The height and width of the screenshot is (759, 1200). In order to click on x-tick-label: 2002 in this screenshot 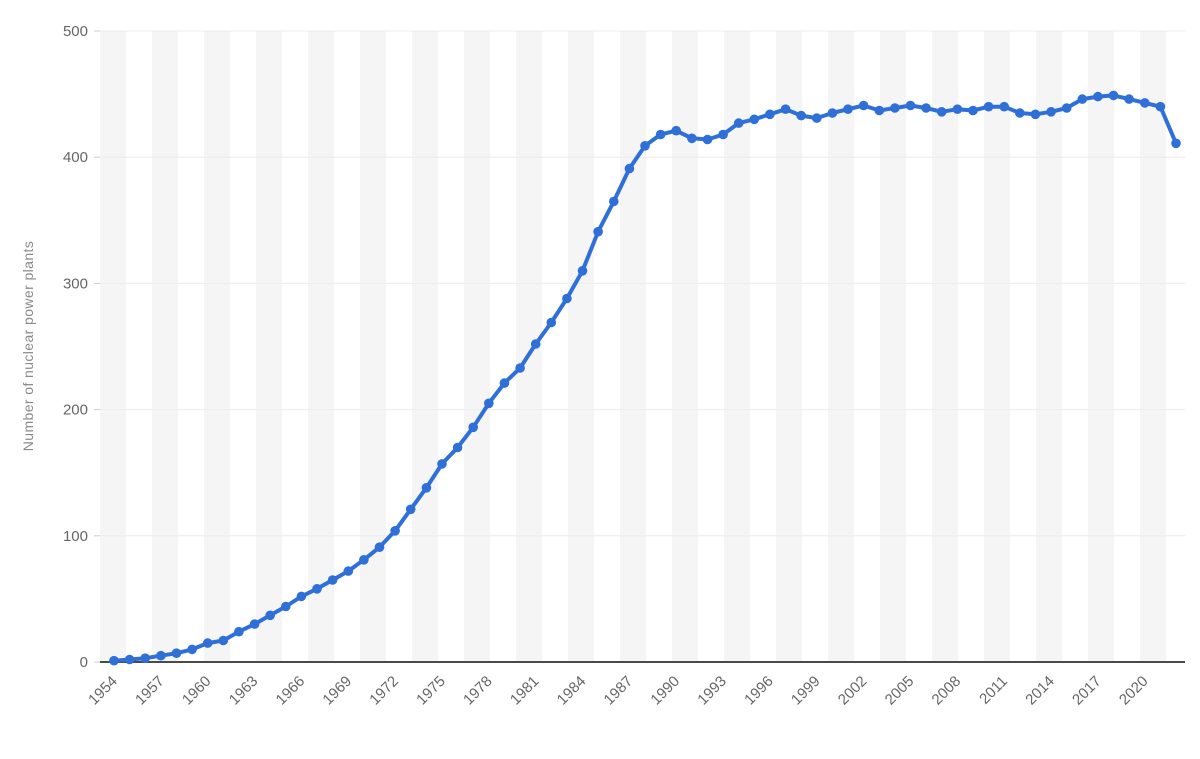, I will do `click(853, 691)`.